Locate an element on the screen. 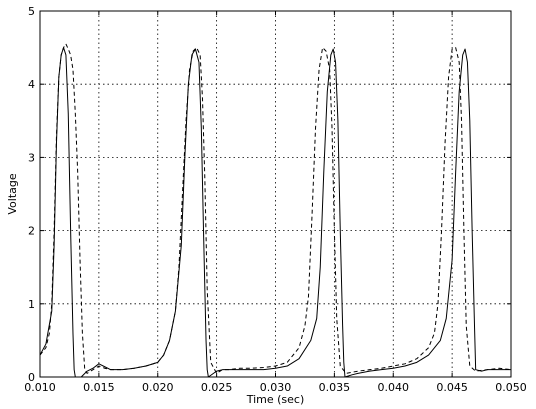 The image size is (536, 409). y-tick-label: 1 is located at coordinates (31, 304).